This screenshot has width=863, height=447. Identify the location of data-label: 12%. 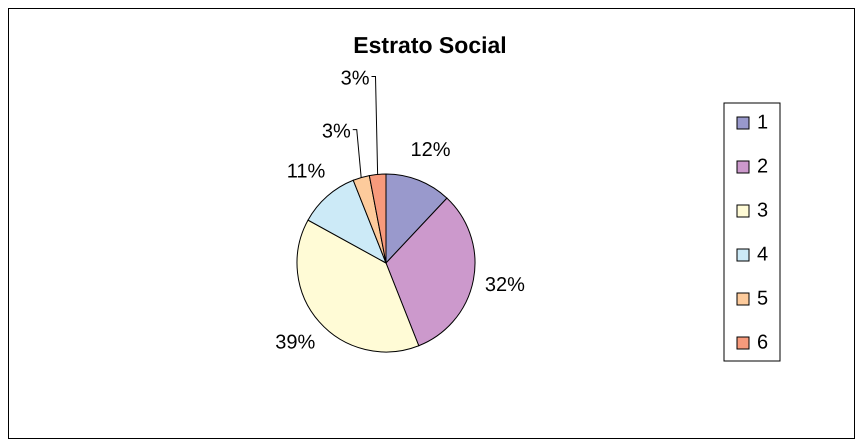
(430, 149).